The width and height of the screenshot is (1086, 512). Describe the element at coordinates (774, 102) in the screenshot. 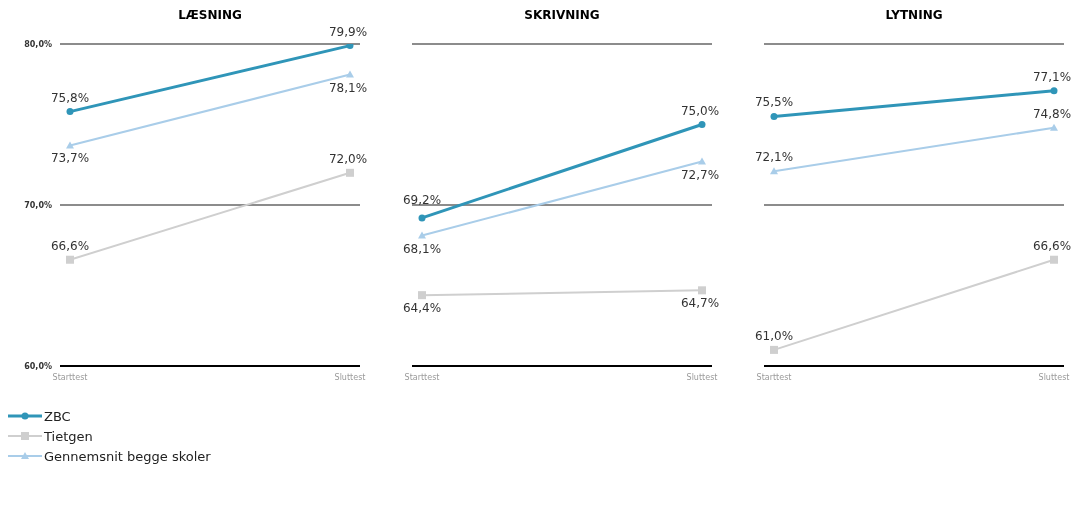

I see `data-label: 75,5%` at that location.